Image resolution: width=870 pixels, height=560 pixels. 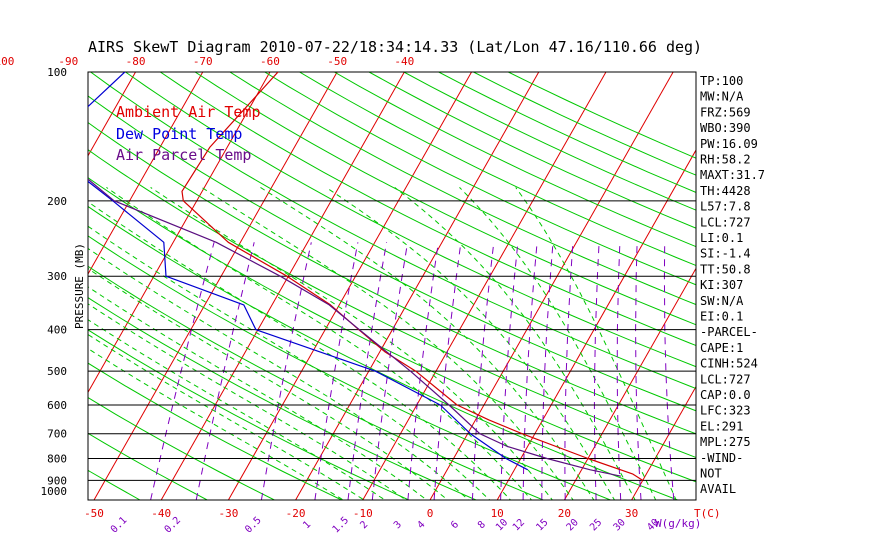 I want to click on top-temperature-tick-labels: -120-110-100-90-80-70-60-50-40, so click(x=207, y=61).